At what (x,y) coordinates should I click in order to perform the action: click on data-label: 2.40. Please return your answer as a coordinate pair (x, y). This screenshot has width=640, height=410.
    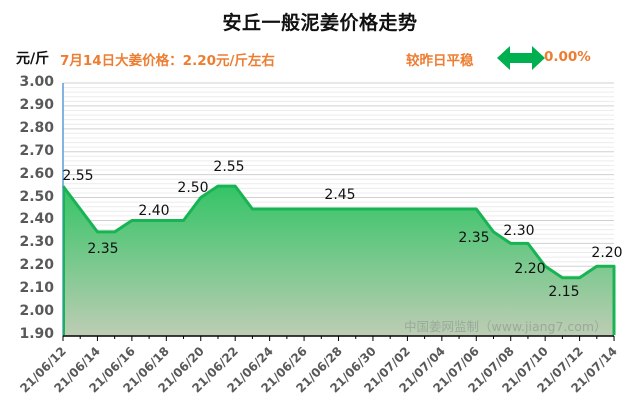
    Looking at the image, I should click on (153, 211).